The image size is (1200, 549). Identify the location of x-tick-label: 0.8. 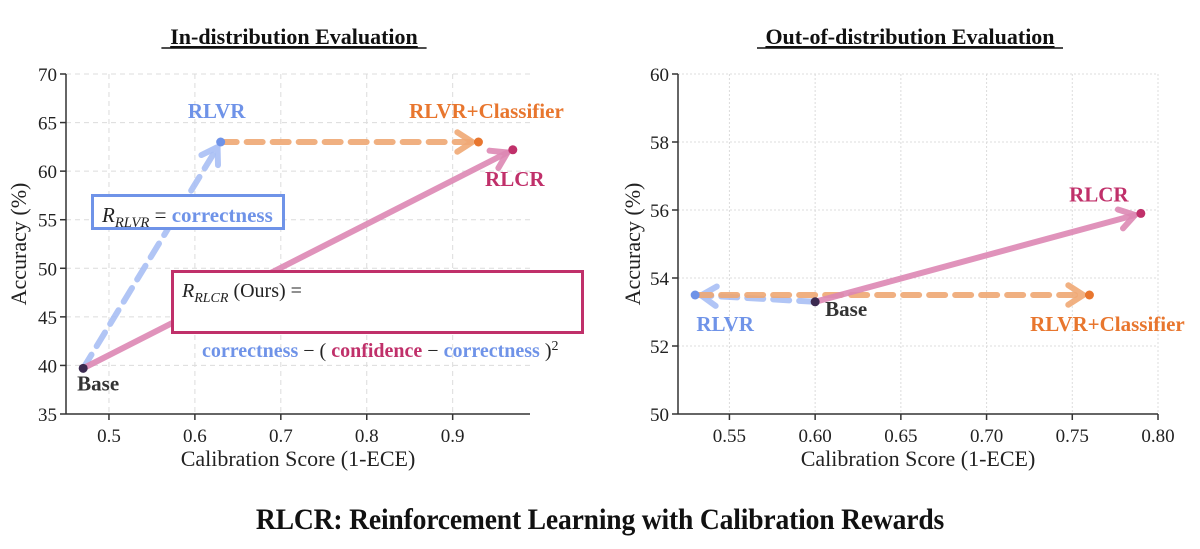
(367, 436).